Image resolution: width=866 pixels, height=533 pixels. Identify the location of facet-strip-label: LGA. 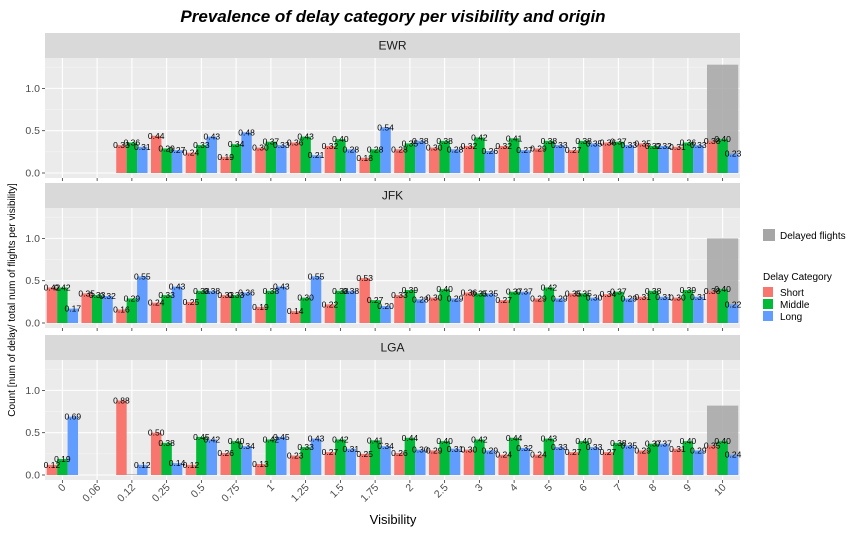
(392, 348).